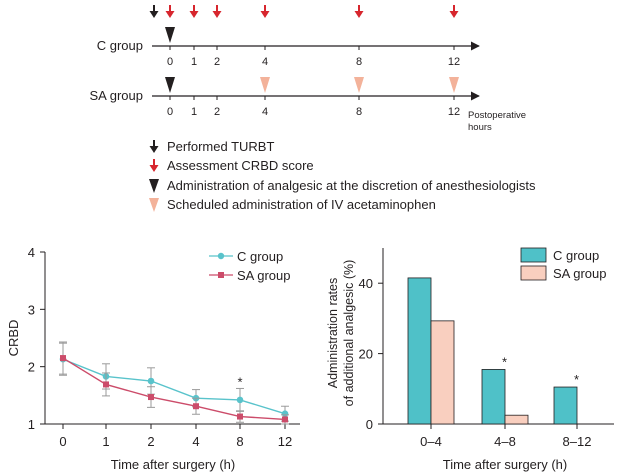 This screenshot has height=476, width=621. I want to click on timeline-tick-label: 8, so click(359, 112).